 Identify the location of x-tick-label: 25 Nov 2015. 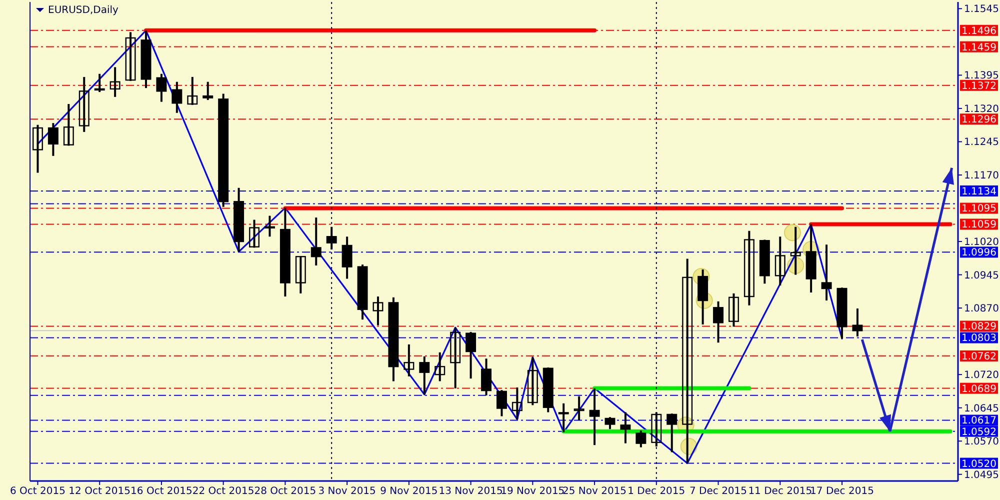
(594, 491).